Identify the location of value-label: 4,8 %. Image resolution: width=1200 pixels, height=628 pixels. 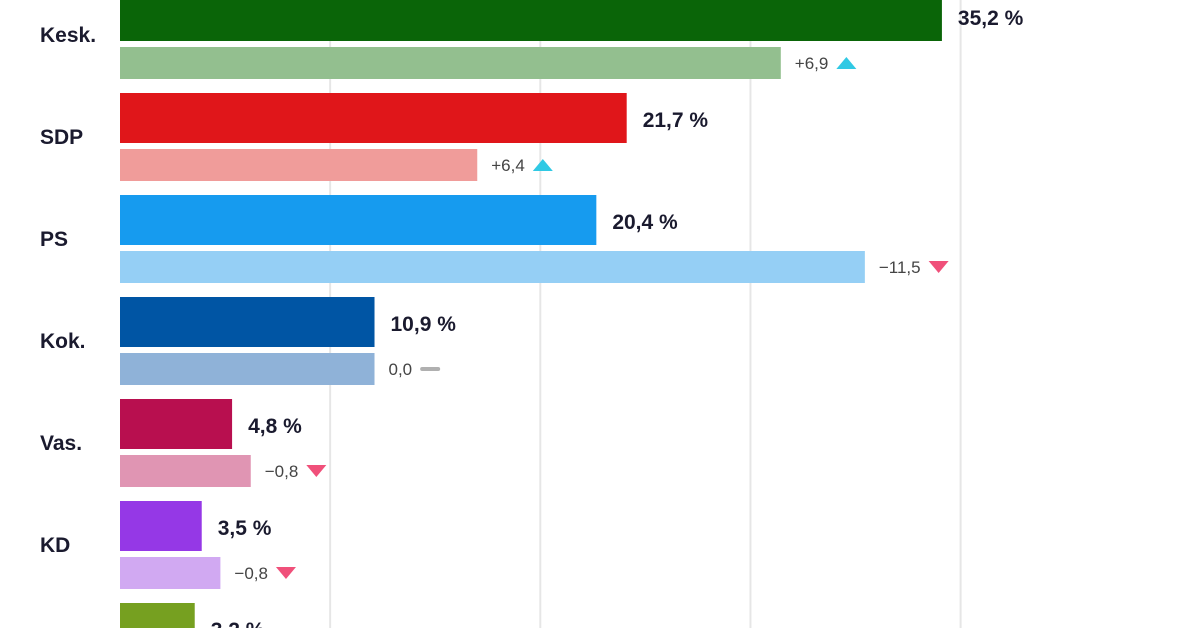
(275, 426).